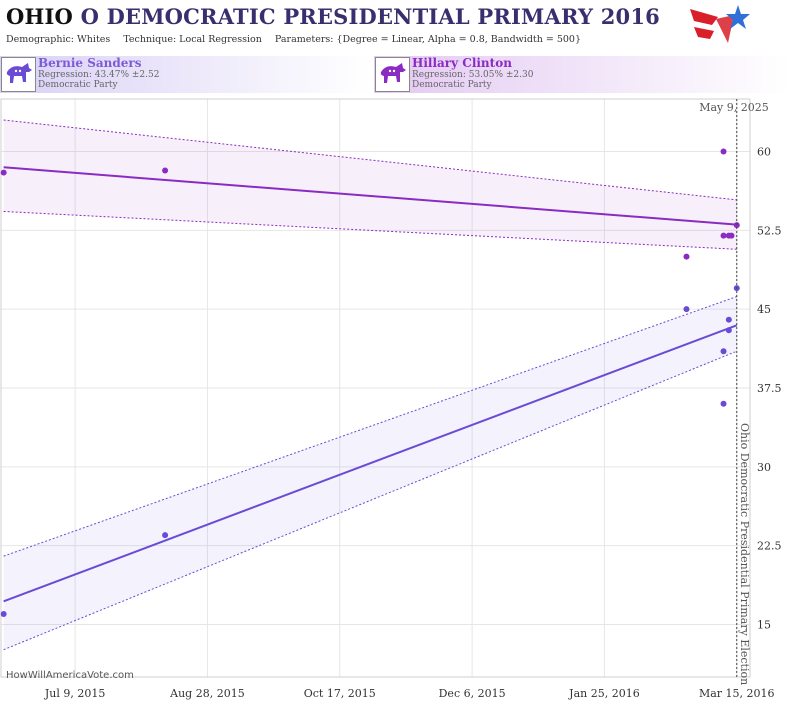  I want to click on y-tick-label: 30, so click(764, 467).